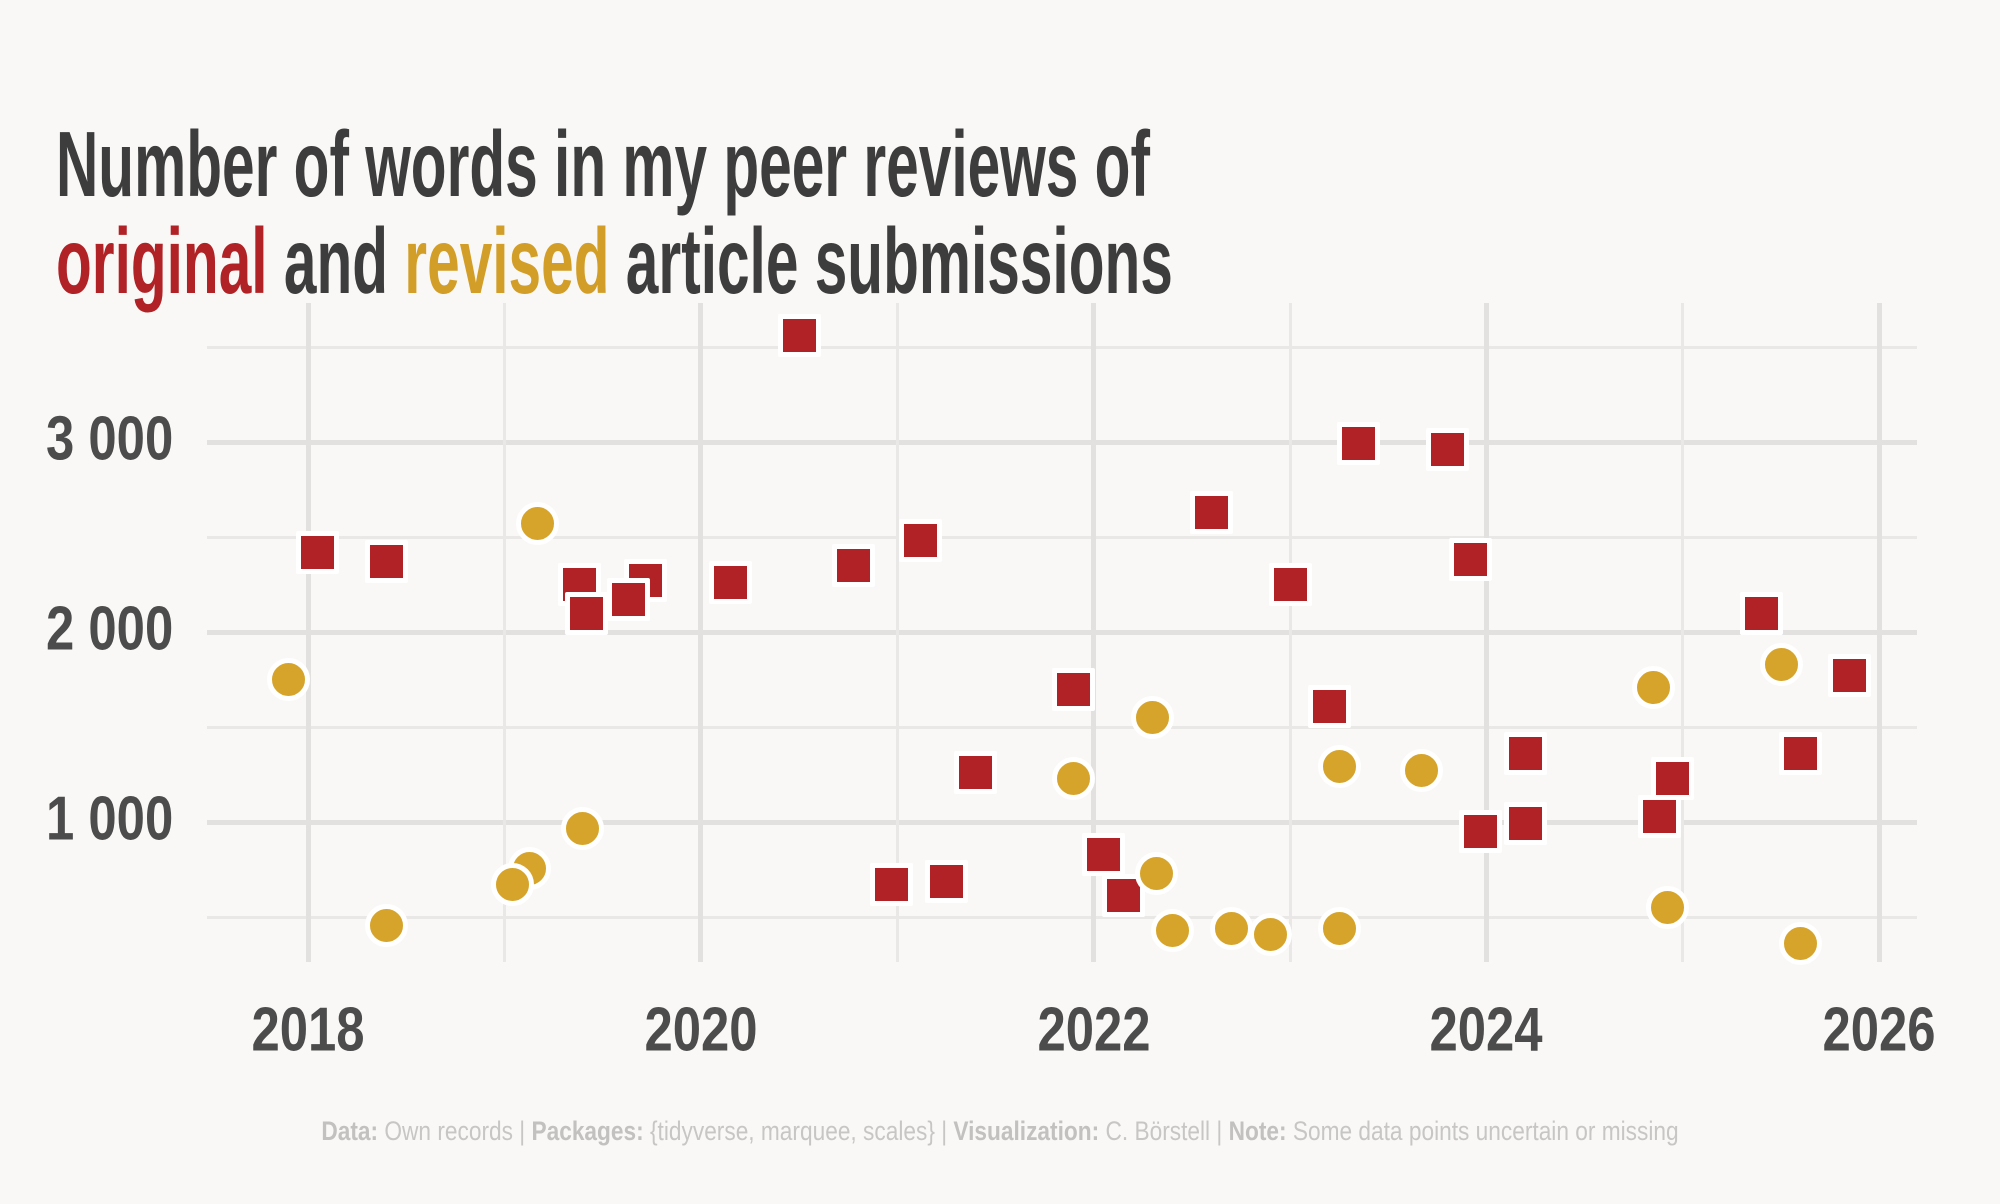 The height and width of the screenshot is (1204, 2000). I want to click on gridline-v-2019, so click(504, 632).